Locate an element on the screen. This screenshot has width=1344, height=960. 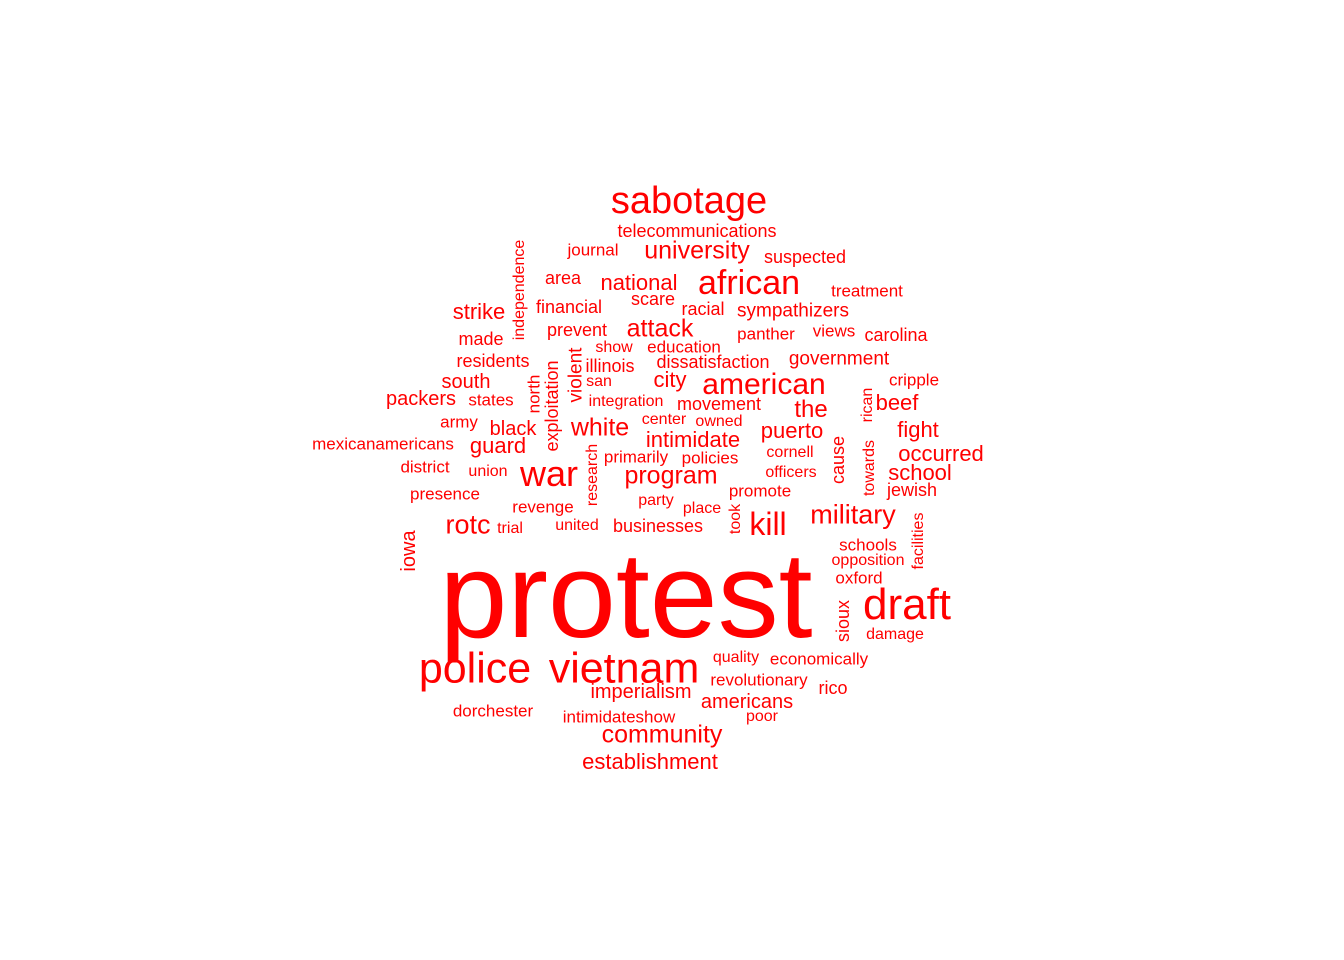
word-financial: financial is located at coordinates (569, 307).